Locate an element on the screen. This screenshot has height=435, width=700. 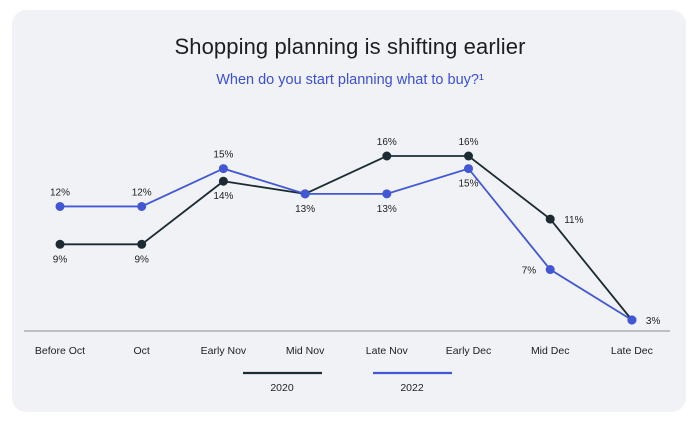
data-label-2020: 3% is located at coordinates (653, 321).